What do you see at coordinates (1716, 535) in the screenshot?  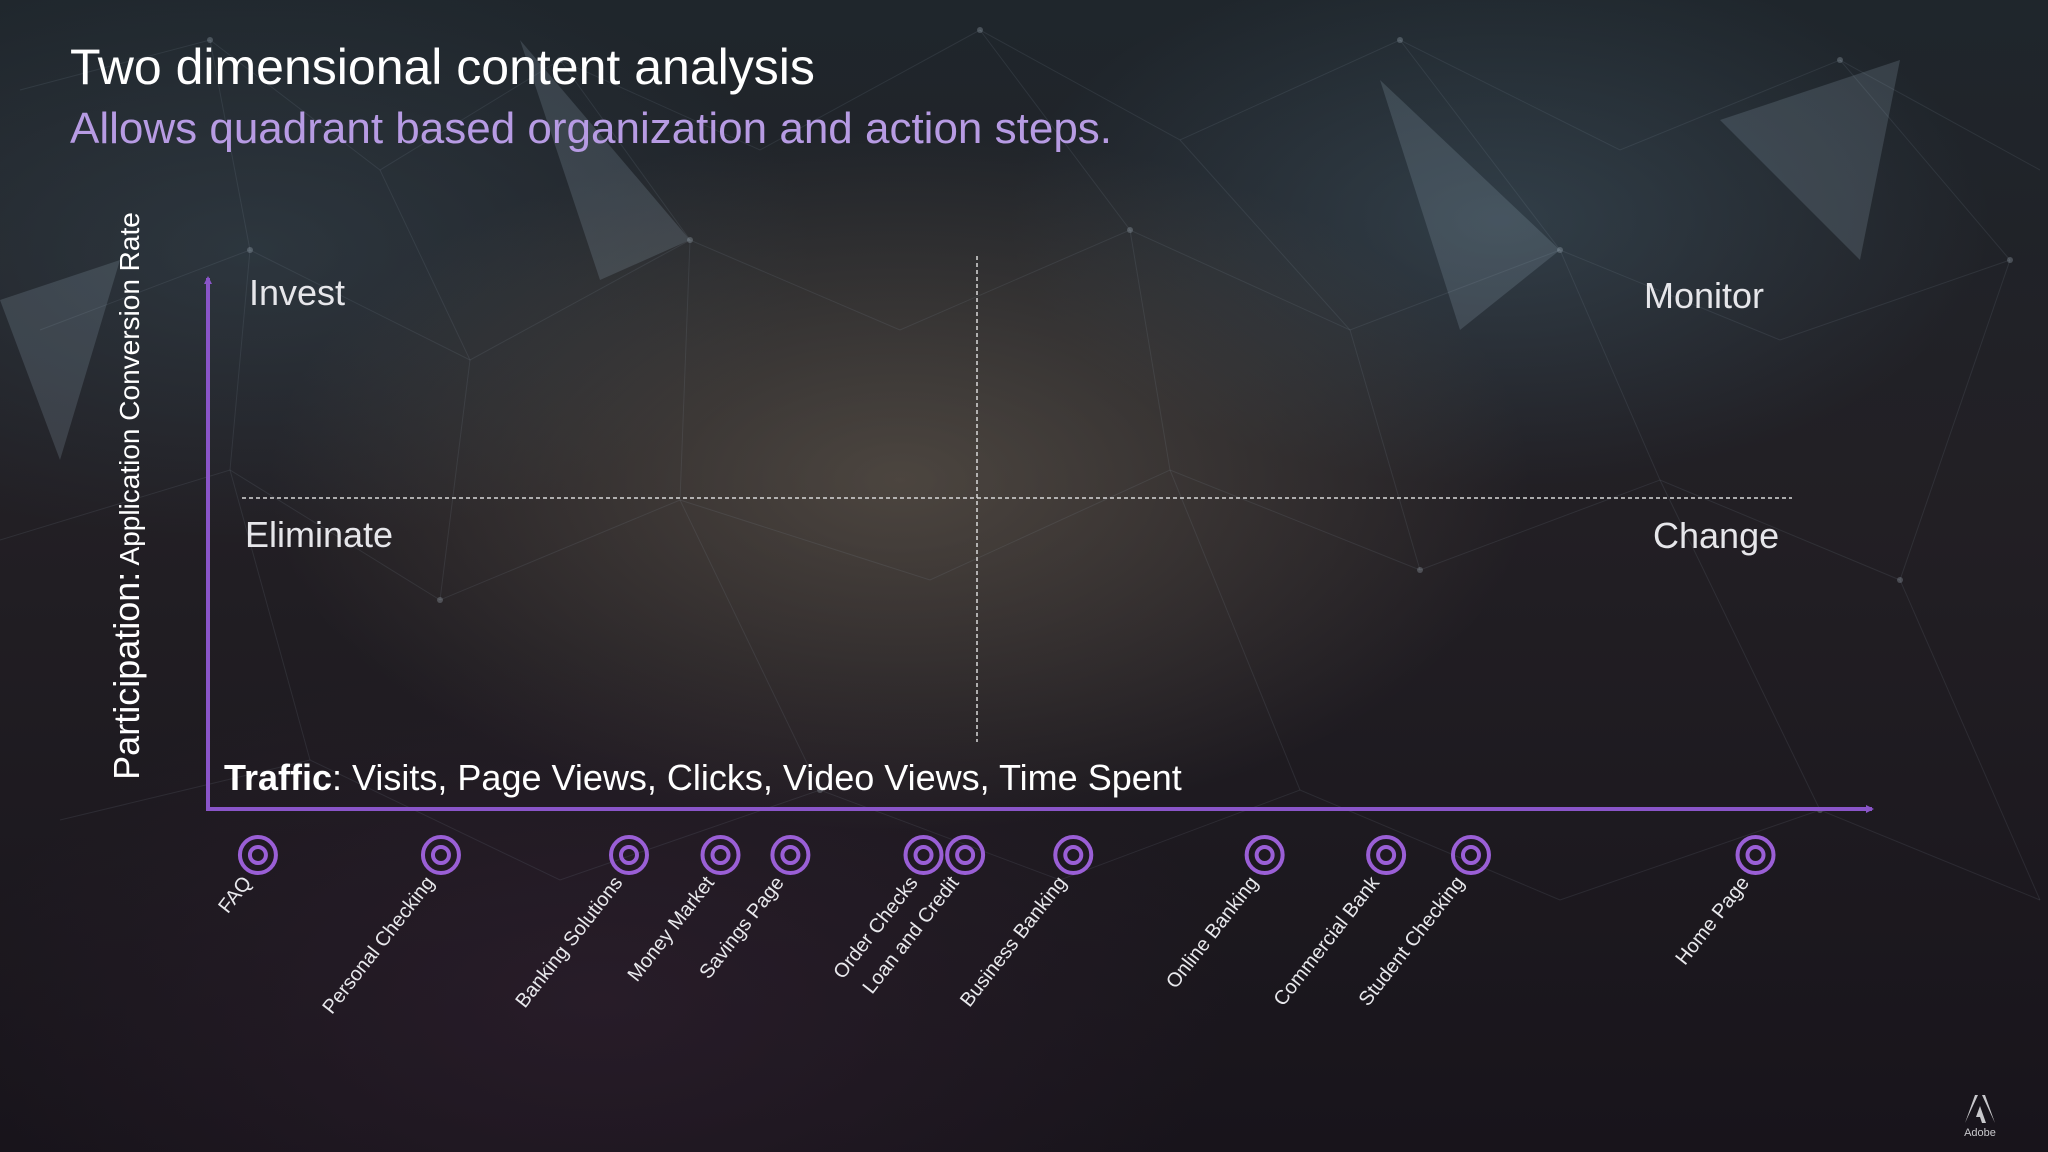 I see `quadrant-change: Change` at bounding box center [1716, 535].